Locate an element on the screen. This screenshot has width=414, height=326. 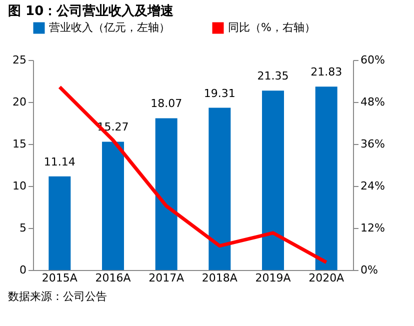
data-label: 21.35 is located at coordinates (273, 76).